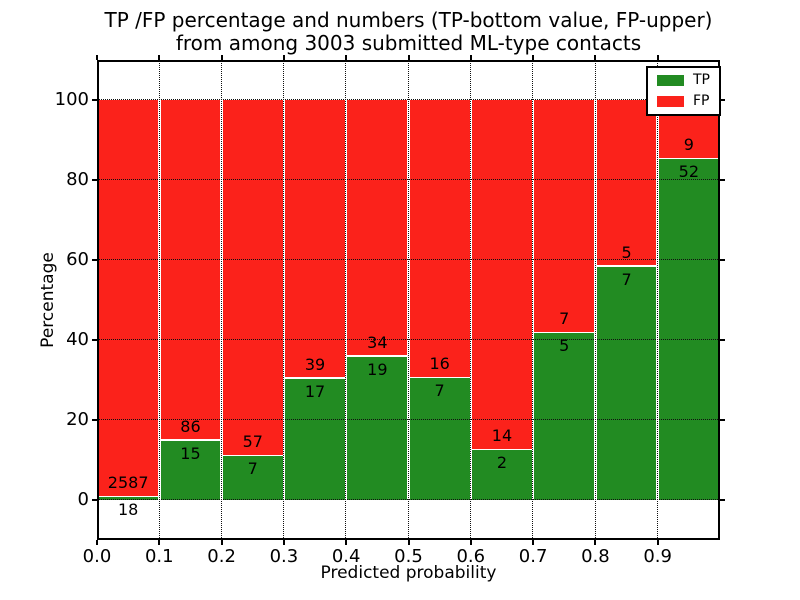 Image resolution: width=800 pixels, height=600 pixels. Describe the element at coordinates (77, 179) in the screenshot. I see `y-tick-label: 80` at that location.